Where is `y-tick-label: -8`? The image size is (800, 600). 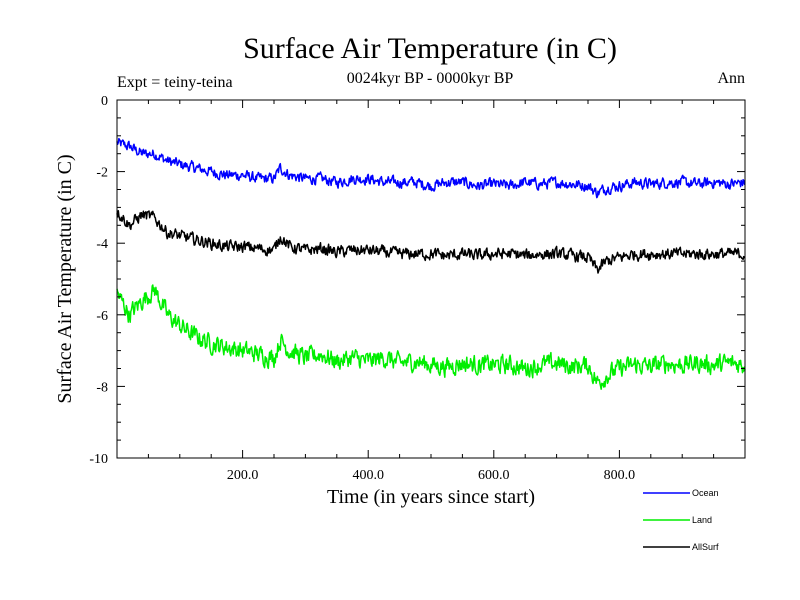 y-tick-label: -8 is located at coordinates (102, 387).